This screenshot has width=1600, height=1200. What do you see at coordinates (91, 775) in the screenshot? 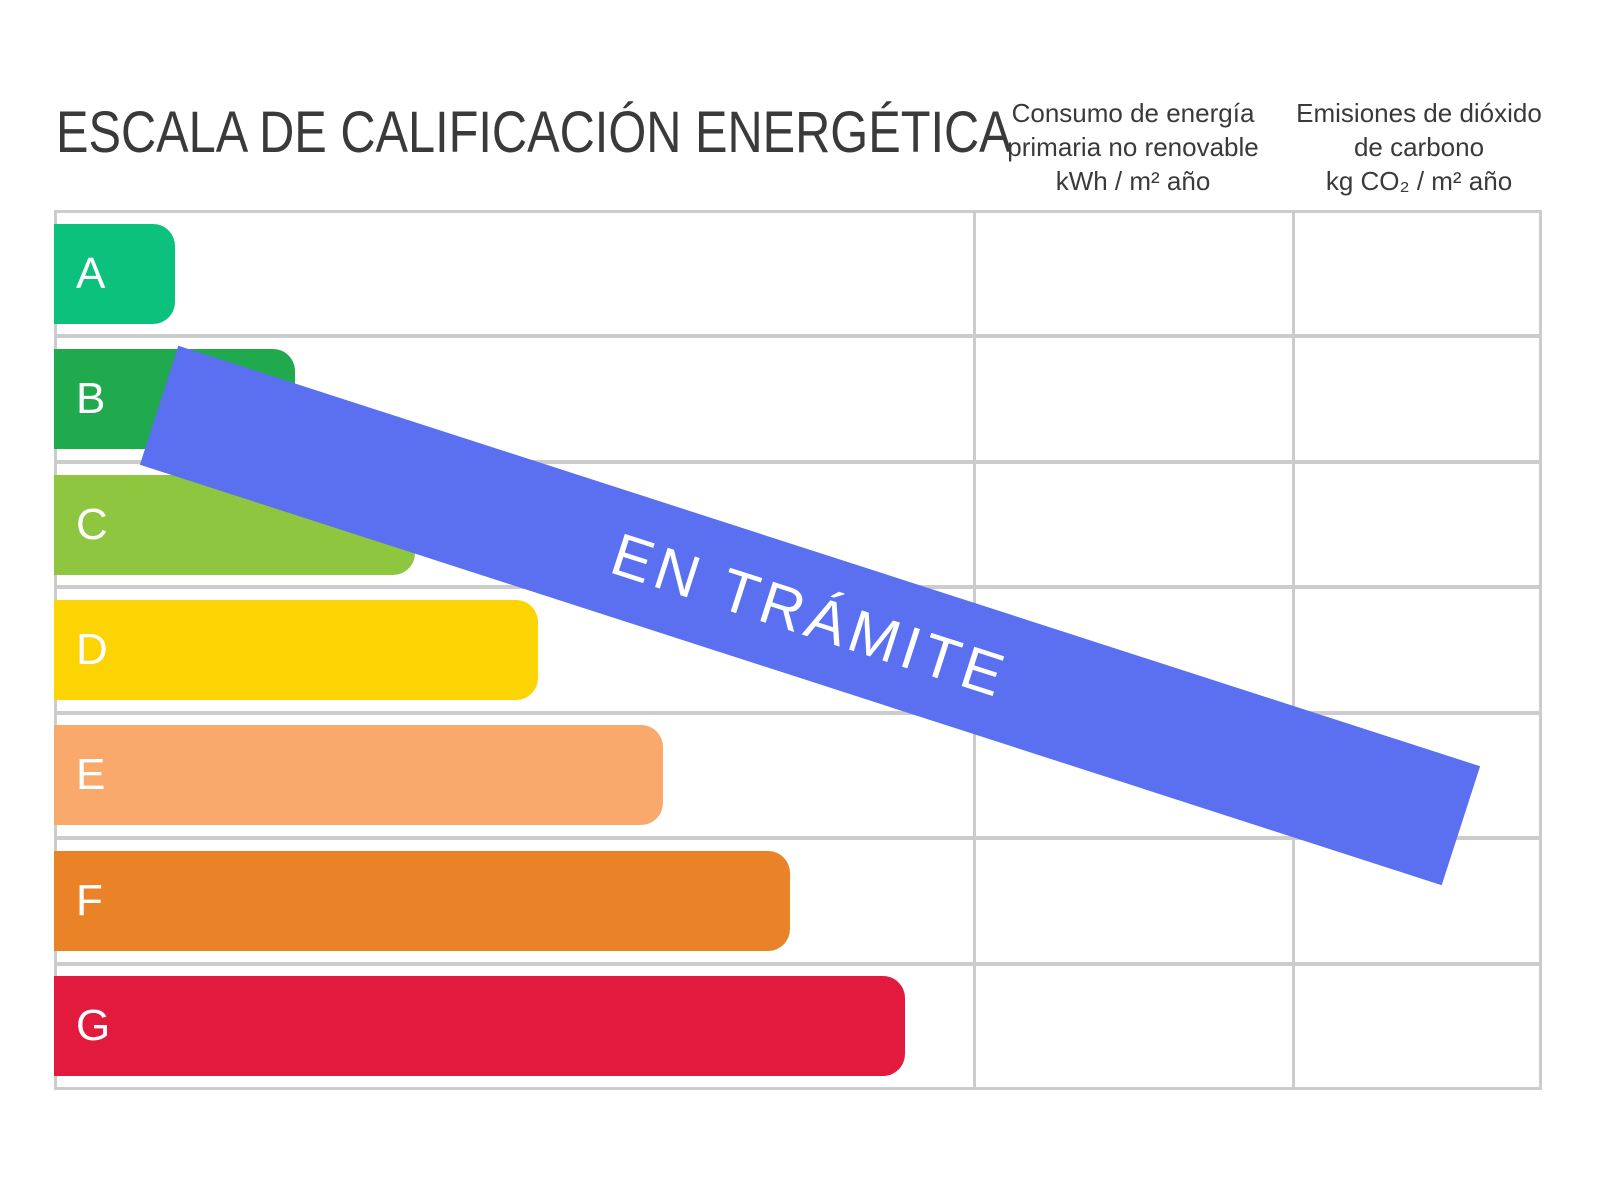
I see `rating-label-e: E` at bounding box center [91, 775].